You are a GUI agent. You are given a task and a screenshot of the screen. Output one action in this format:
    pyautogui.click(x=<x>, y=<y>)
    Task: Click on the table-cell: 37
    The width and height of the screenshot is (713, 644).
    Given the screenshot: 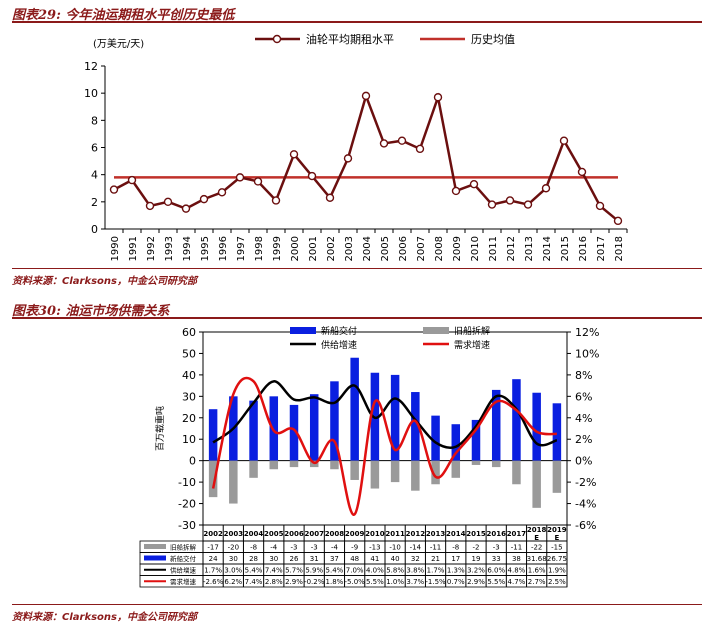 What is the action you would take?
    pyautogui.click(x=334, y=559)
    